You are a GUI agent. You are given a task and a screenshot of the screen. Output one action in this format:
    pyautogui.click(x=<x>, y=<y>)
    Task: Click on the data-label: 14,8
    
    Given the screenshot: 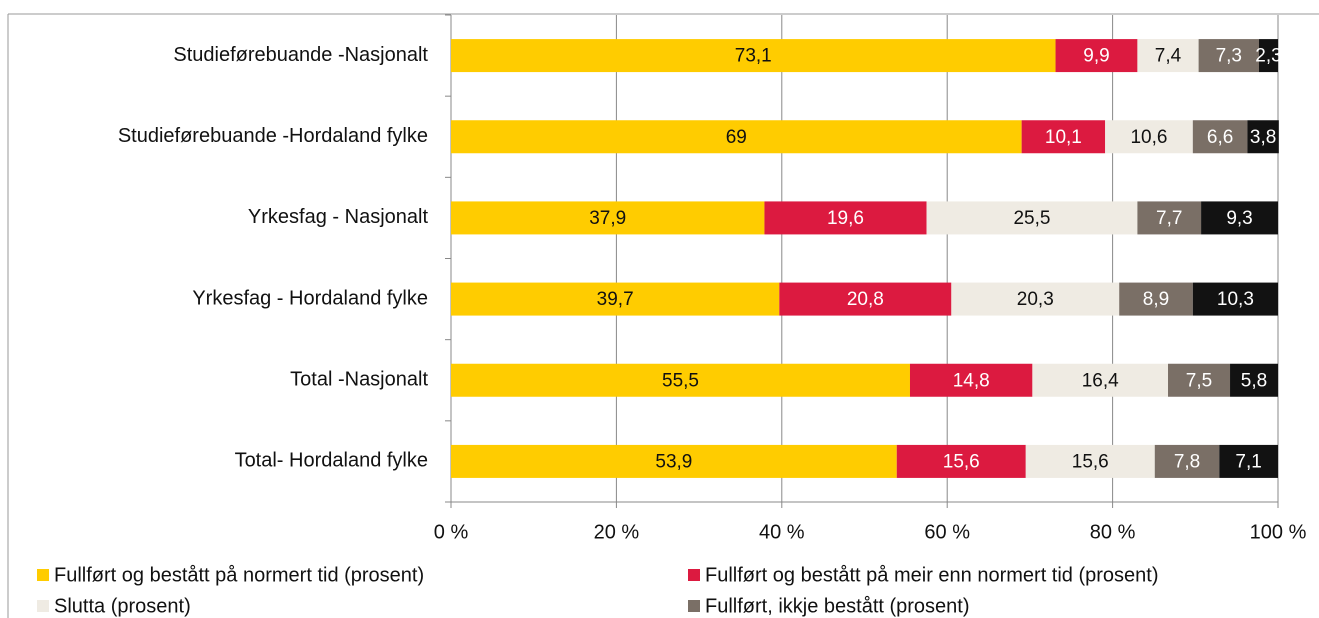 What is the action you would take?
    pyautogui.click(x=971, y=380)
    